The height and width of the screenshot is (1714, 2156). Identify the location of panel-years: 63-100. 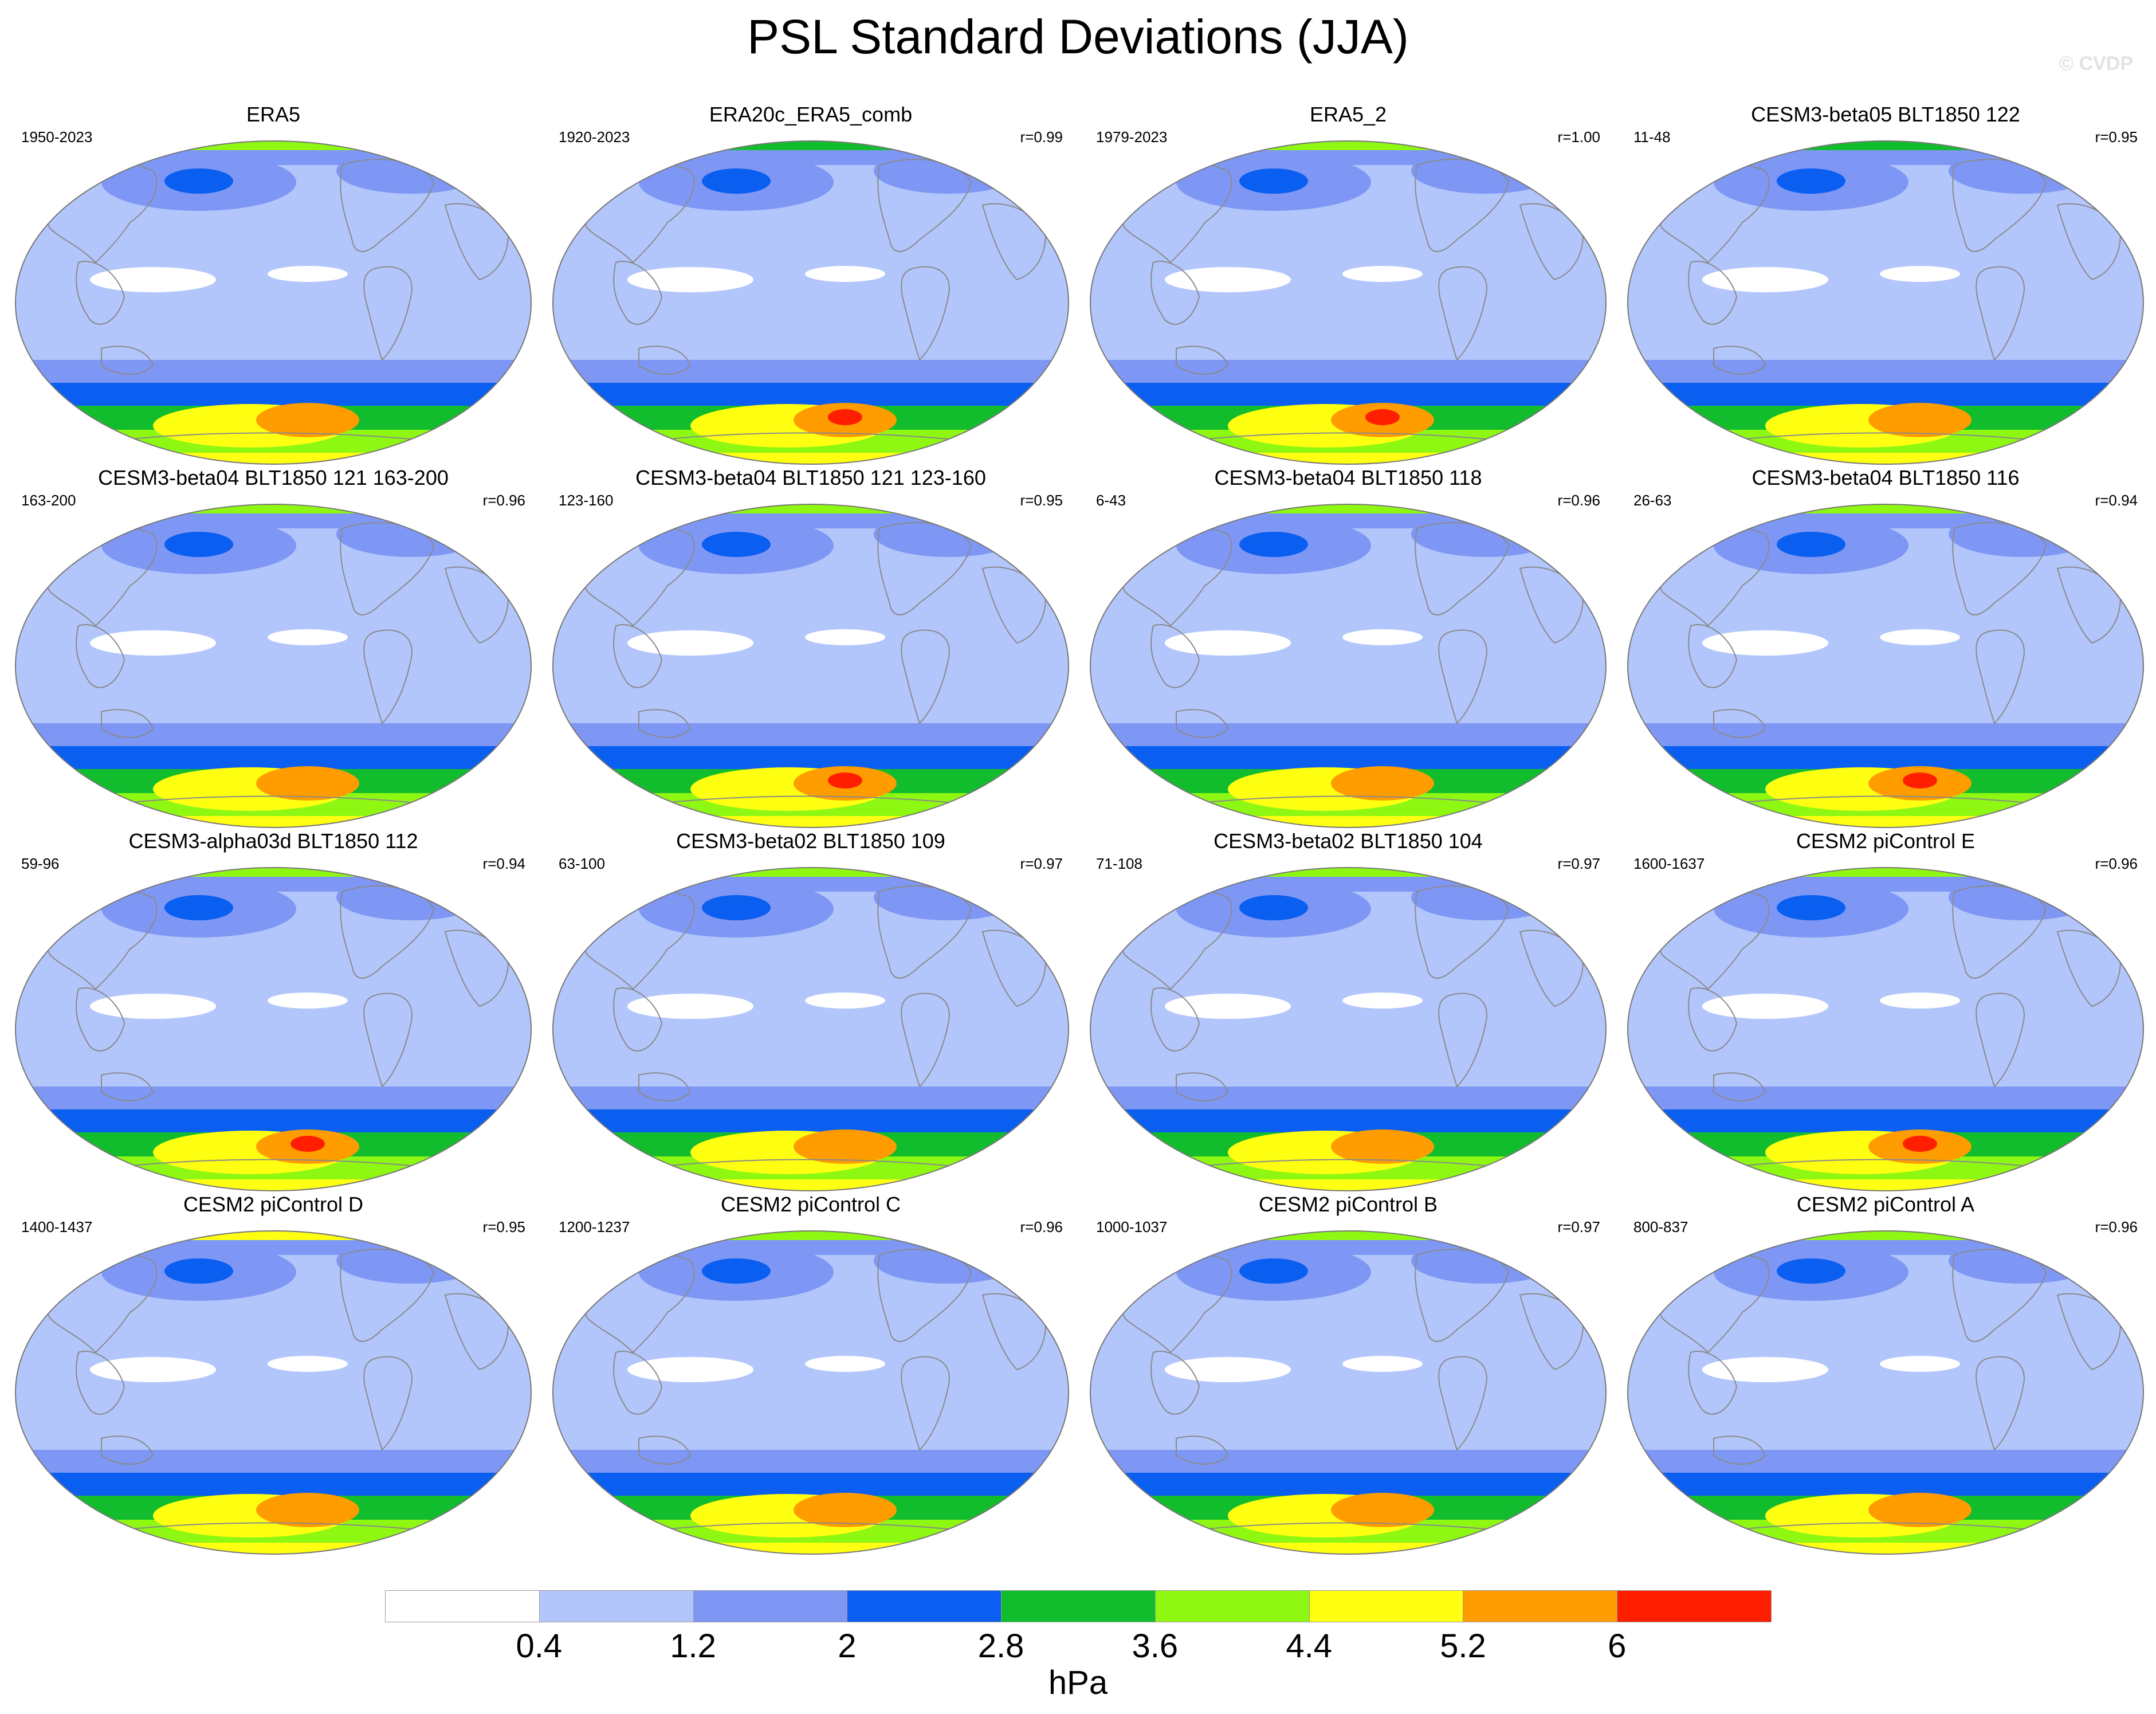
(582, 863).